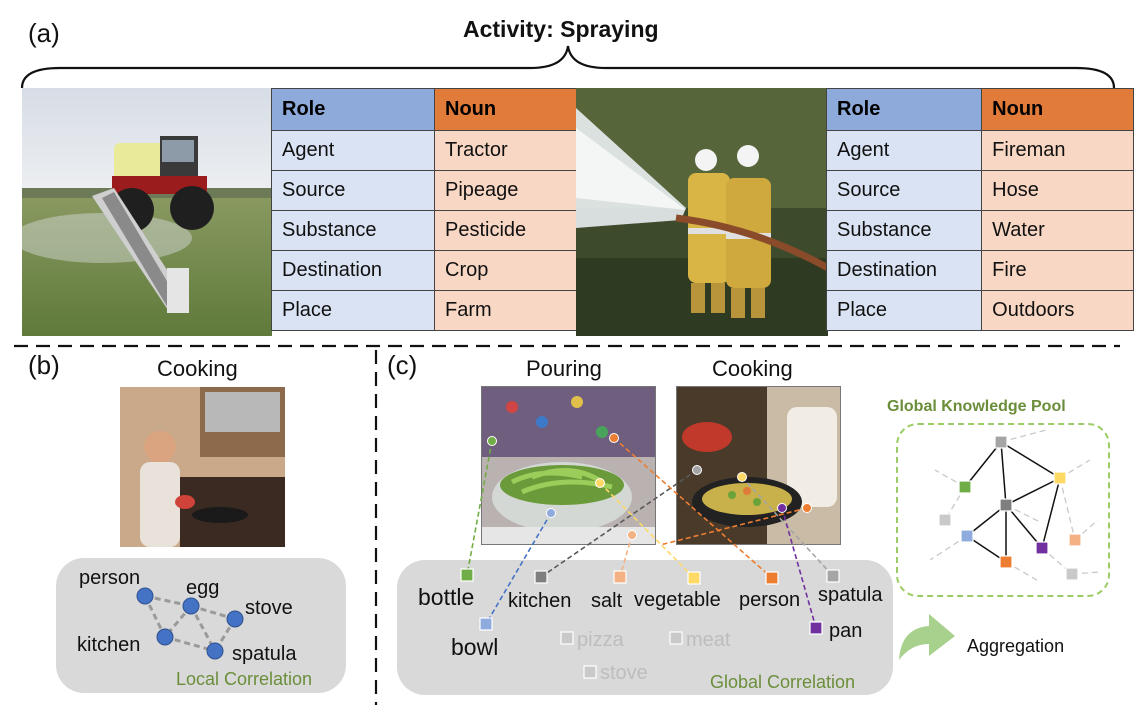 The image size is (1134, 710). I want to click on word-vegetable: vegetable, so click(677, 600).